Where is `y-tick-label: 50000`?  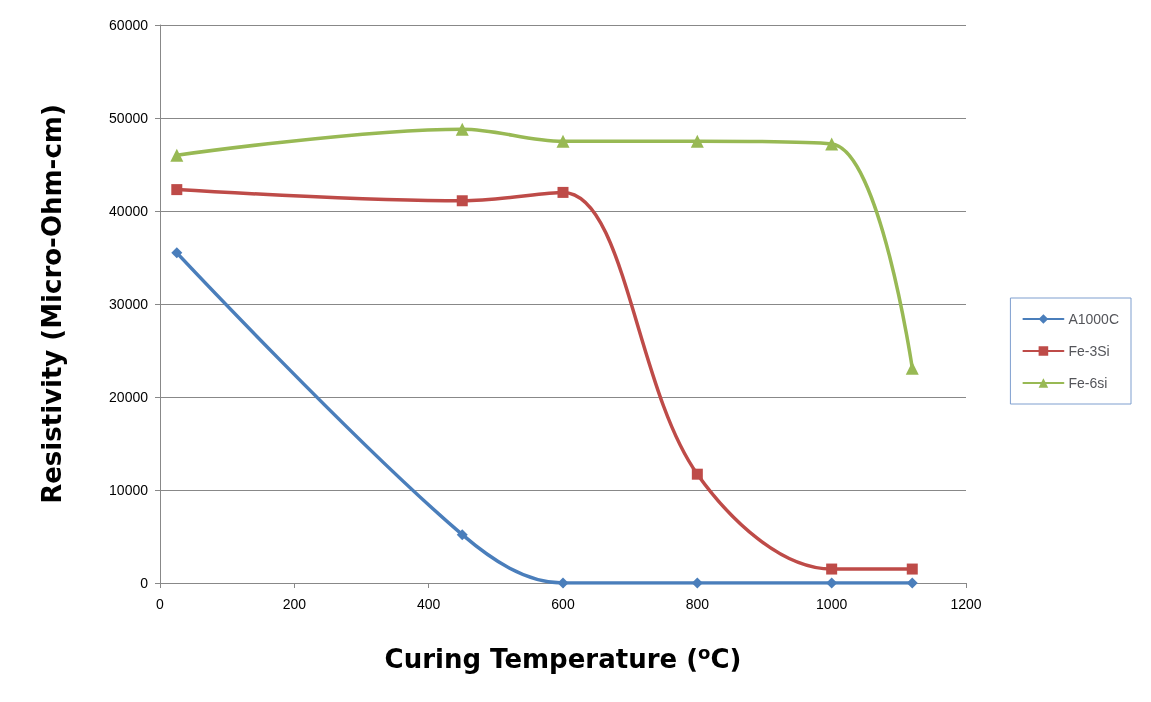 y-tick-label: 50000 is located at coordinates (129, 118).